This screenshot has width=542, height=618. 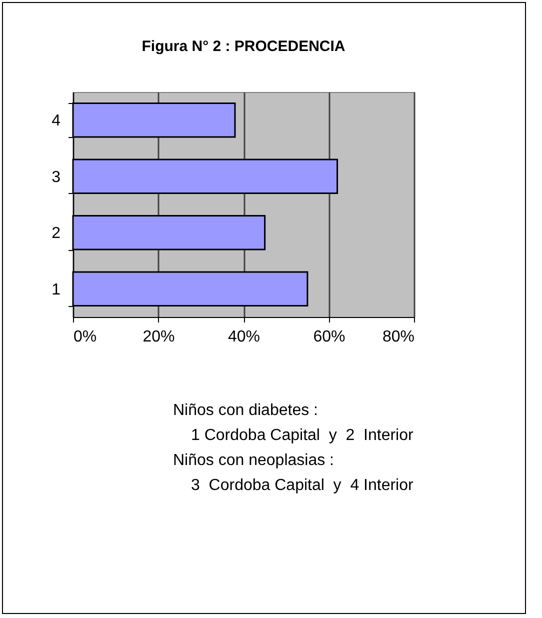 I want to click on x-tick-label: 40%, so click(x=244, y=337).